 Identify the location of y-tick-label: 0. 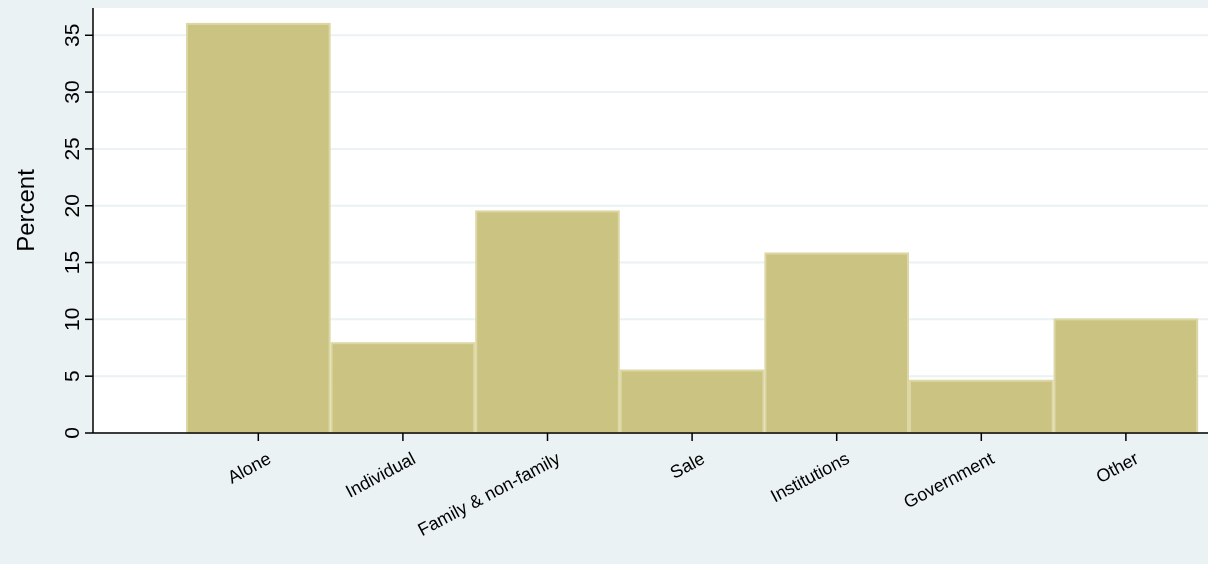
(71, 433).